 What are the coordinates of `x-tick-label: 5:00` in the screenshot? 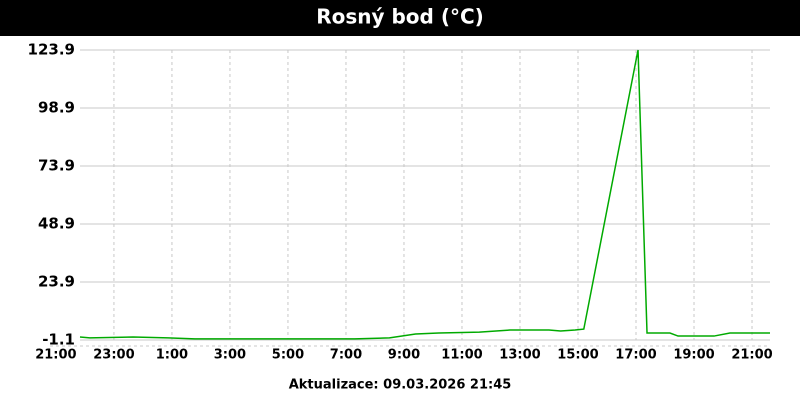 It's located at (288, 355).